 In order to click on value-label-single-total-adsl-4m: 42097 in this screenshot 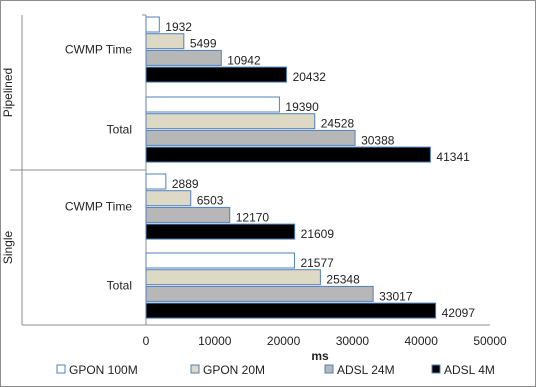, I will do `click(459, 313)`.